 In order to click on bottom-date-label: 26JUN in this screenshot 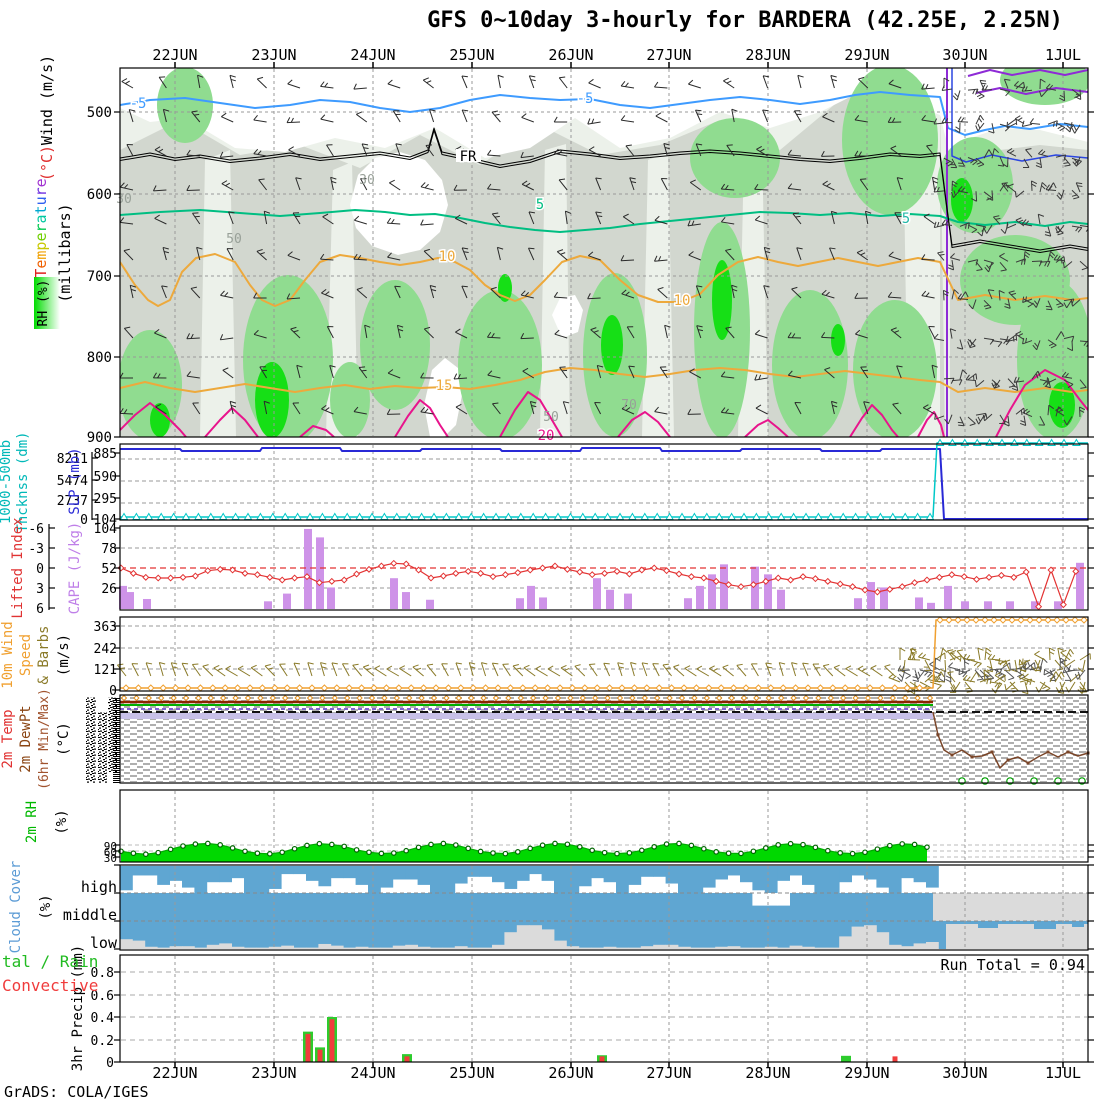, I will do `click(570, 1073)`.